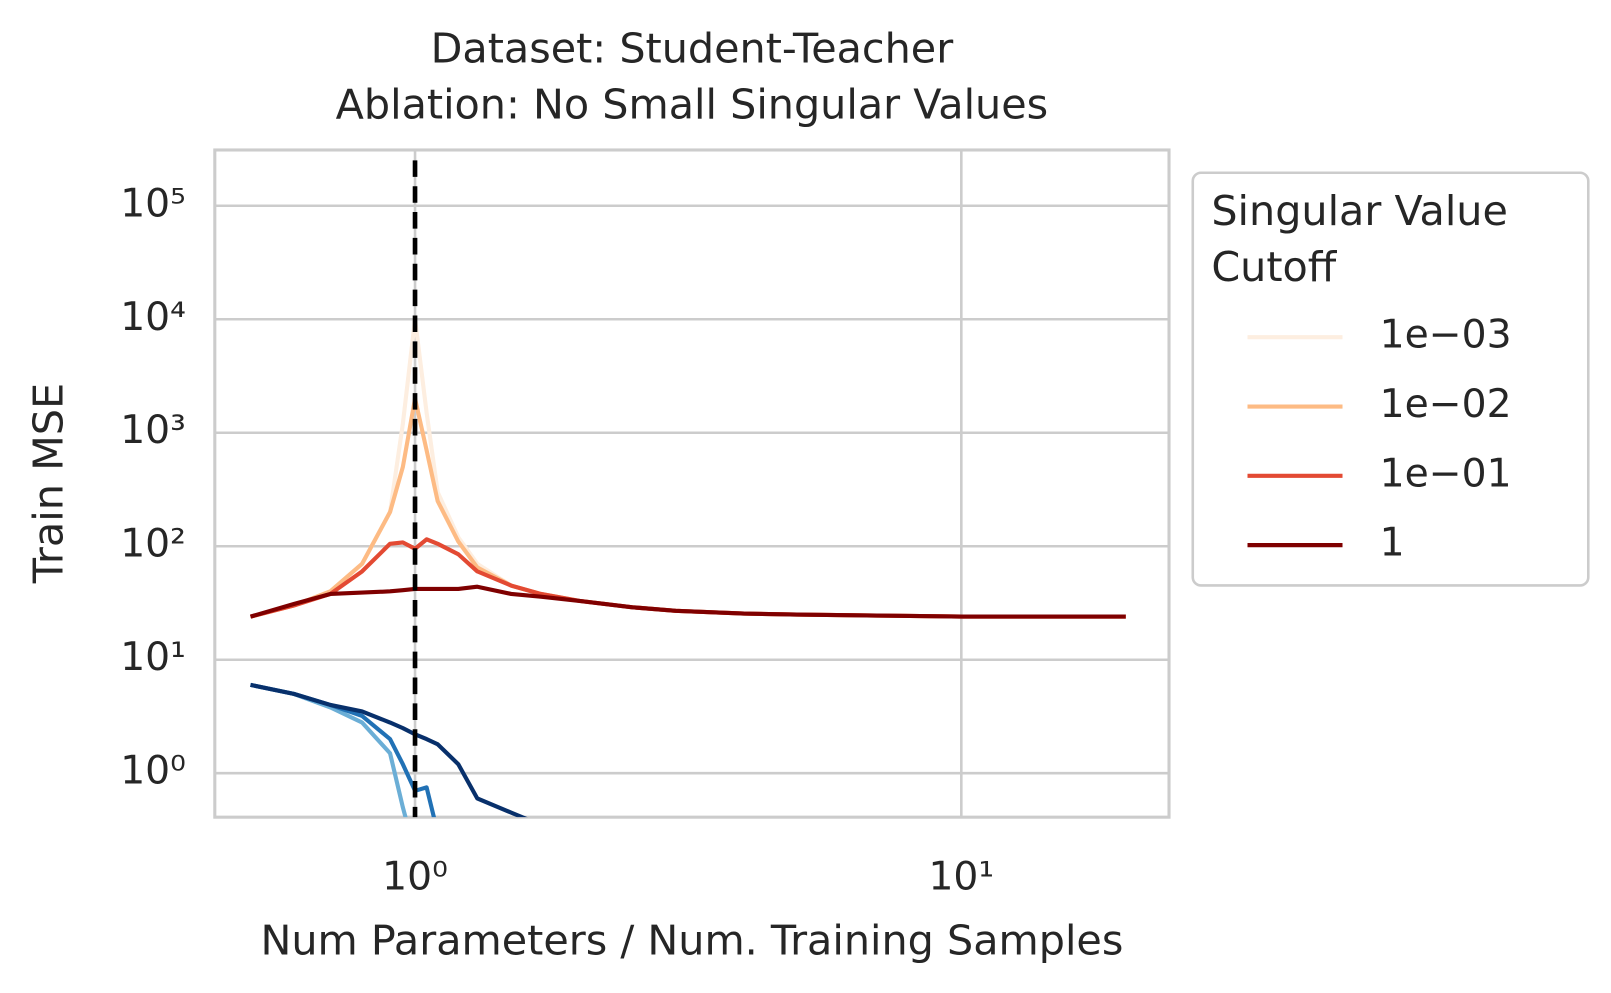 Image resolution: width=1611 pixels, height=993 pixels. What do you see at coordinates (1359, 239) in the screenshot?
I see `legend-title: Singular Value Cutoff` at bounding box center [1359, 239].